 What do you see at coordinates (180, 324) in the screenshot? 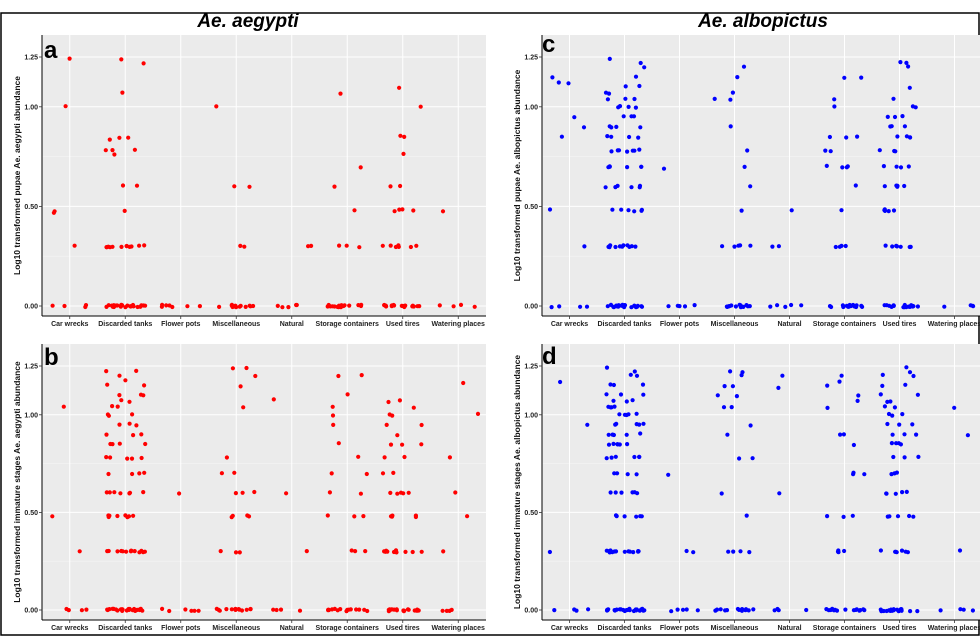
I see `x-tick-label: Flower pots` at bounding box center [180, 324].